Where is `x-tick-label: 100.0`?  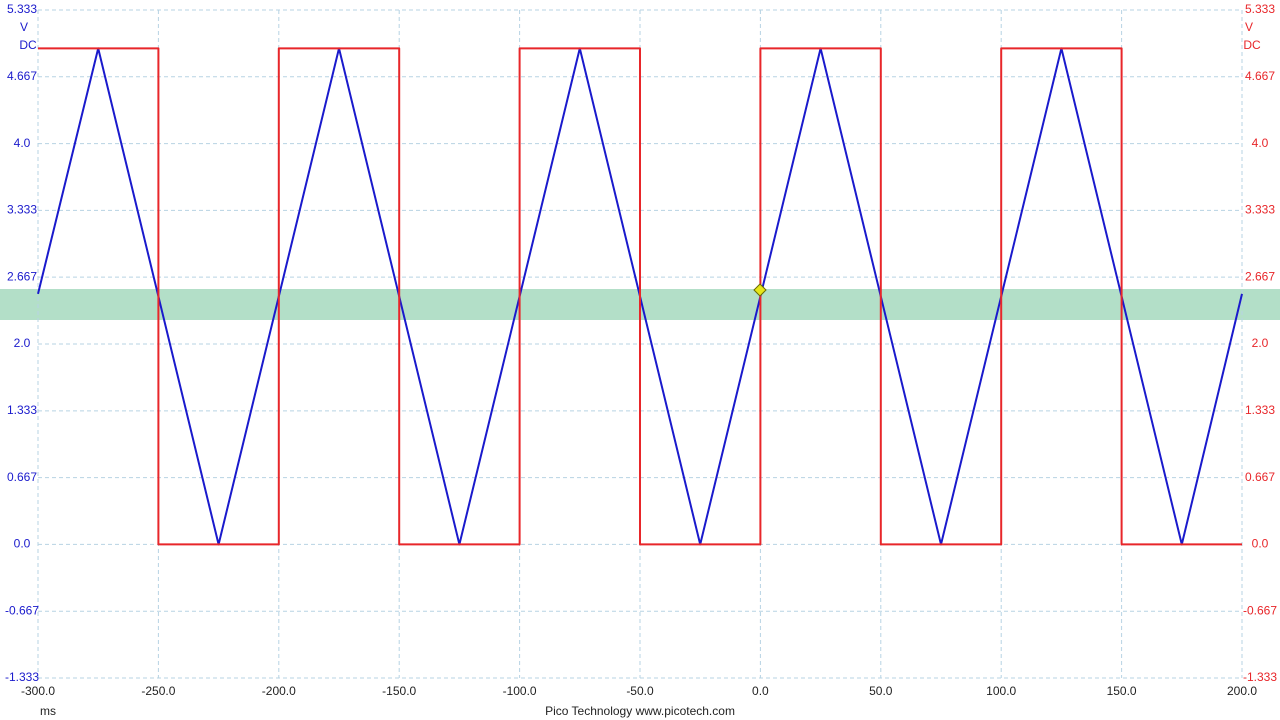
x-tick-label: 100.0 is located at coordinates (1001, 691).